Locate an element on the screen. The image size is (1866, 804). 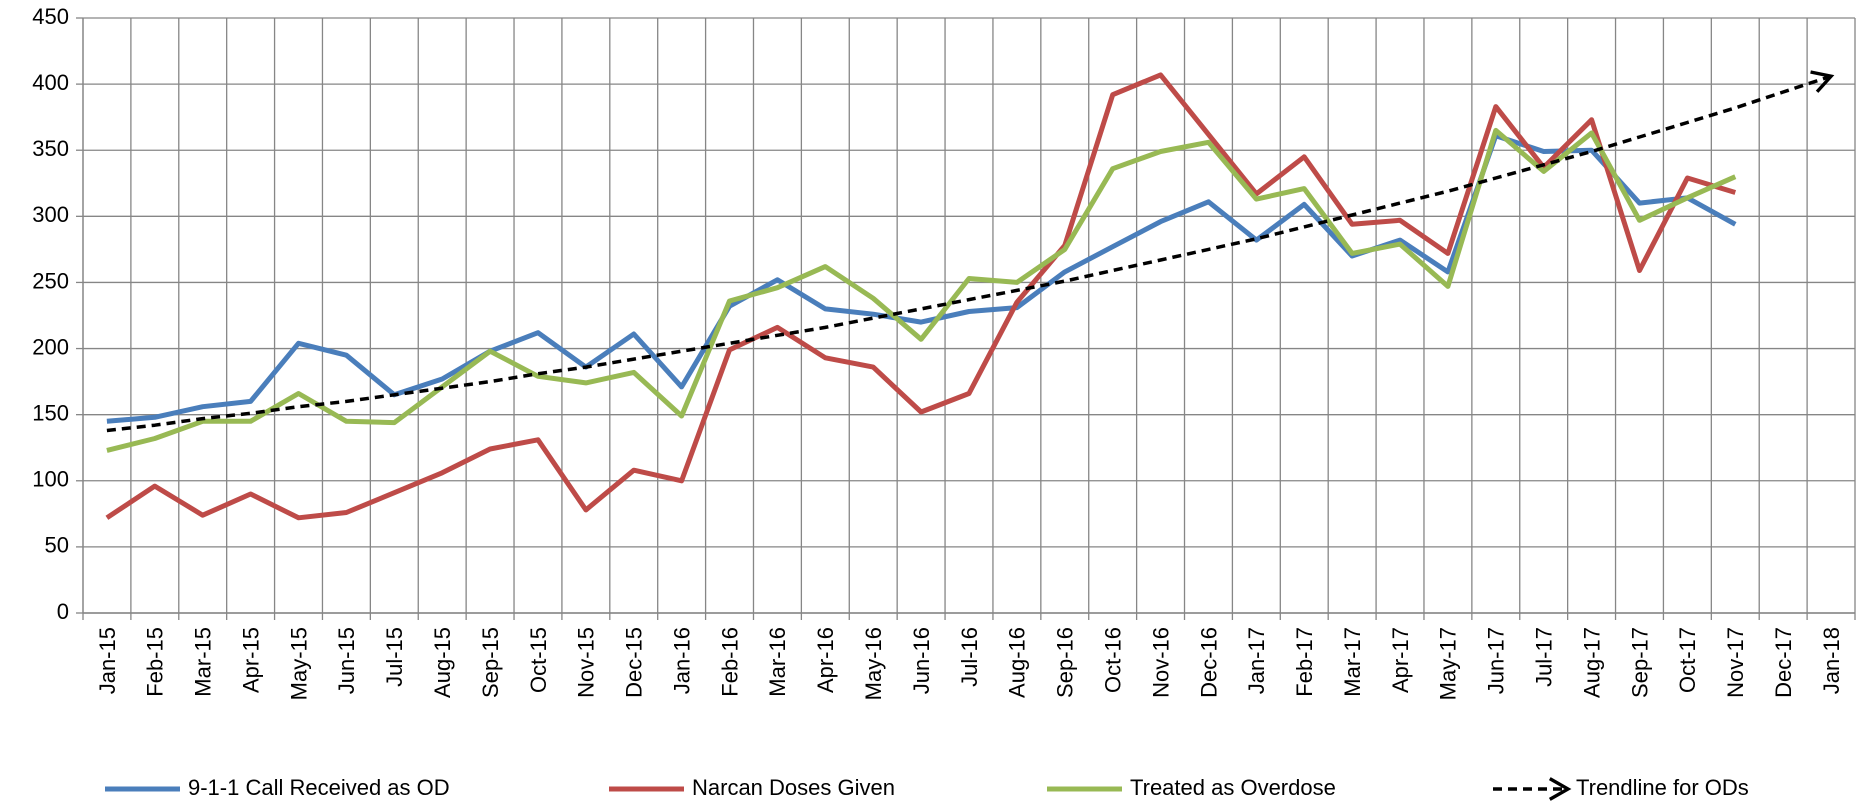
x-tick-label: Sep-15 is located at coordinates (490, 662).